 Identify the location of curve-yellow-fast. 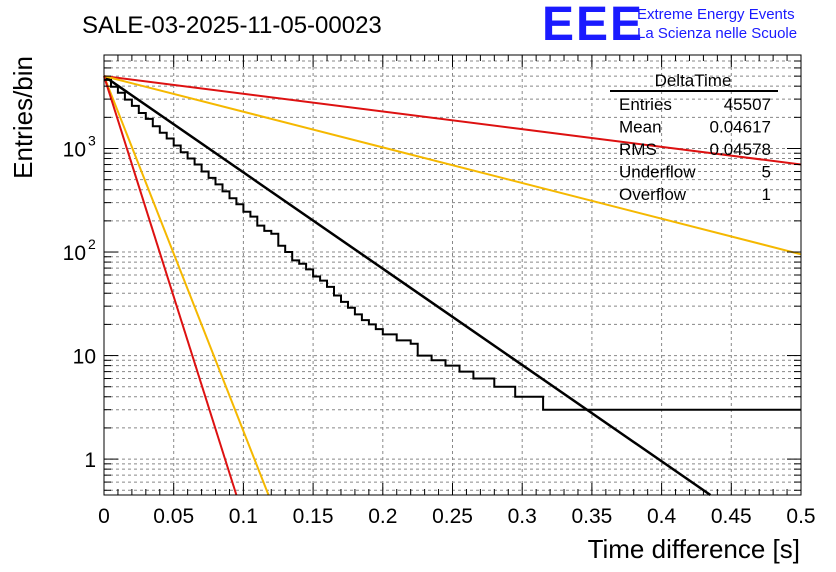
(186, 285).